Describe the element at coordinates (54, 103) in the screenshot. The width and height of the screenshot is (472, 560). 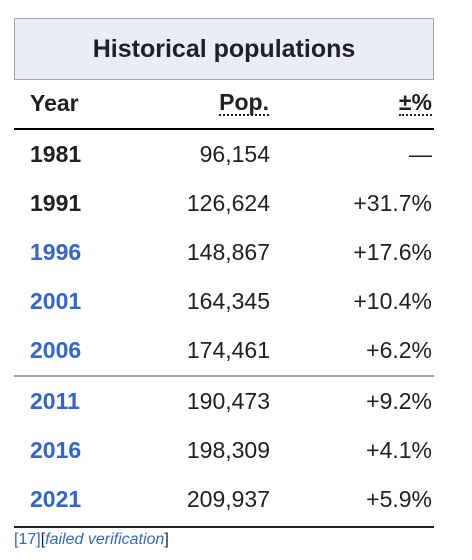
I see `header-year: Year` at that location.